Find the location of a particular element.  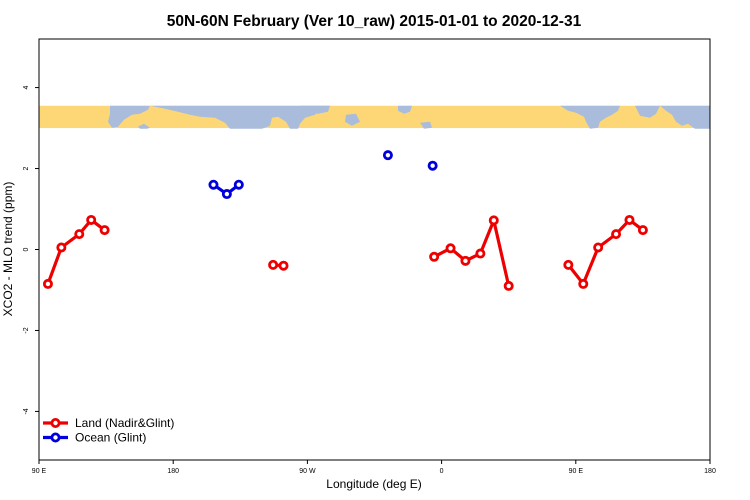

x-tick-label-1: 180 is located at coordinates (173, 471).